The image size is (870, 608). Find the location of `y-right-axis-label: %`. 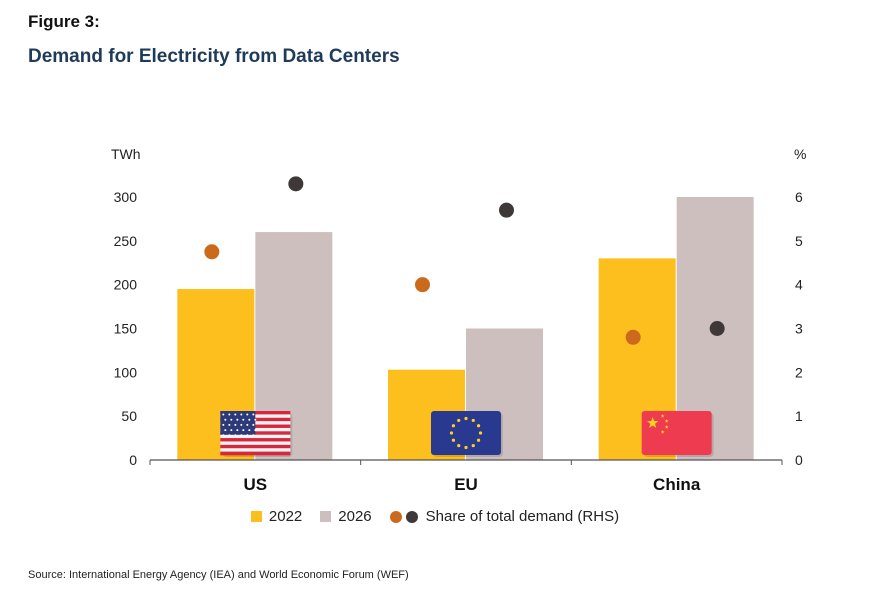

y-right-axis-label: % is located at coordinates (800, 154).